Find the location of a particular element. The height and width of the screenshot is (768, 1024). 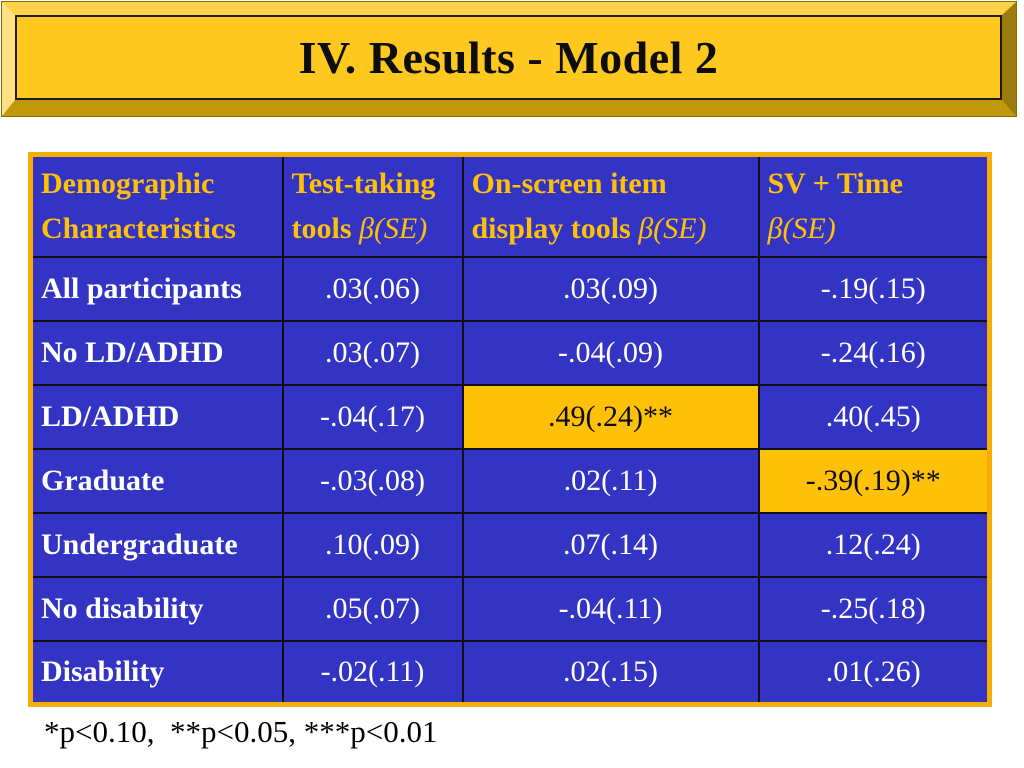

cell-value: .10(.09) is located at coordinates (372, 544).